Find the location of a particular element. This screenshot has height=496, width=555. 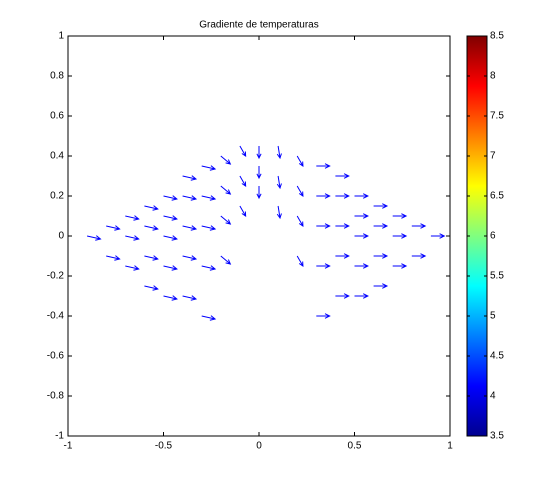

y-tick-label: 0.2 is located at coordinates (57, 196).